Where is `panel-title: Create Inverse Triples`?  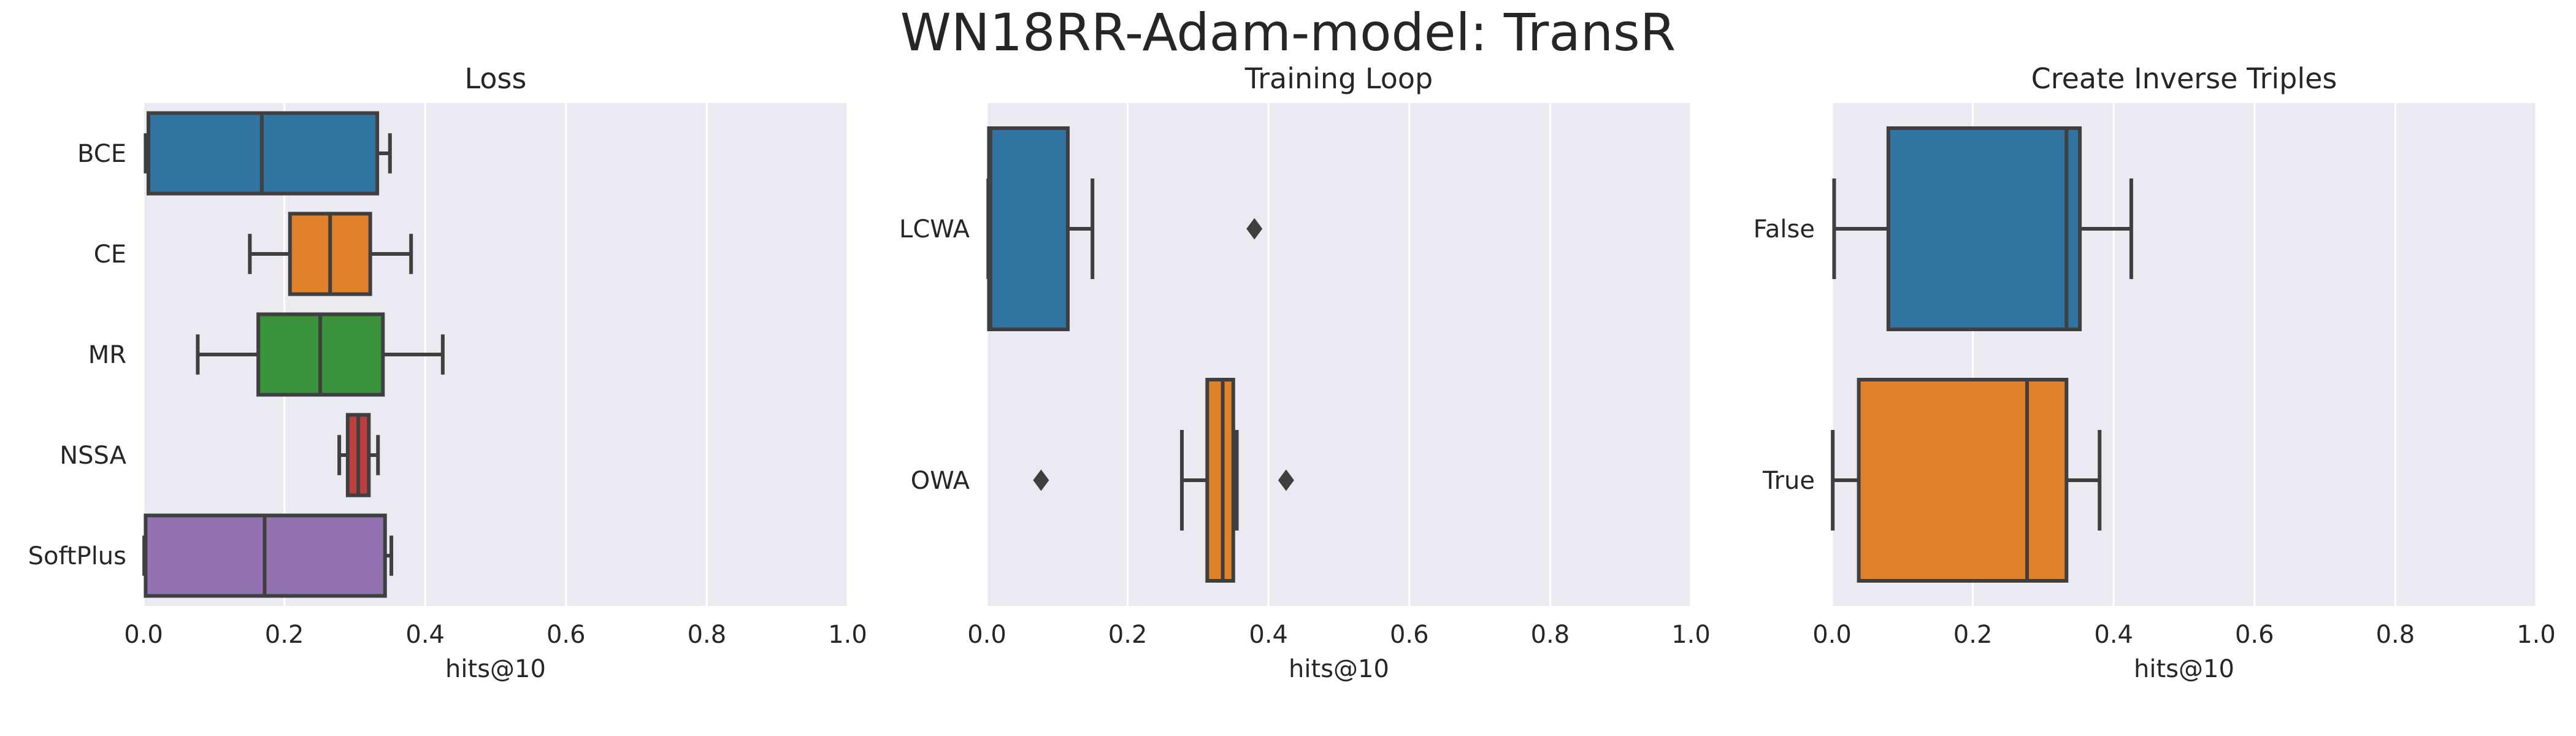 panel-title: Create Inverse Triples is located at coordinates (2184, 78).